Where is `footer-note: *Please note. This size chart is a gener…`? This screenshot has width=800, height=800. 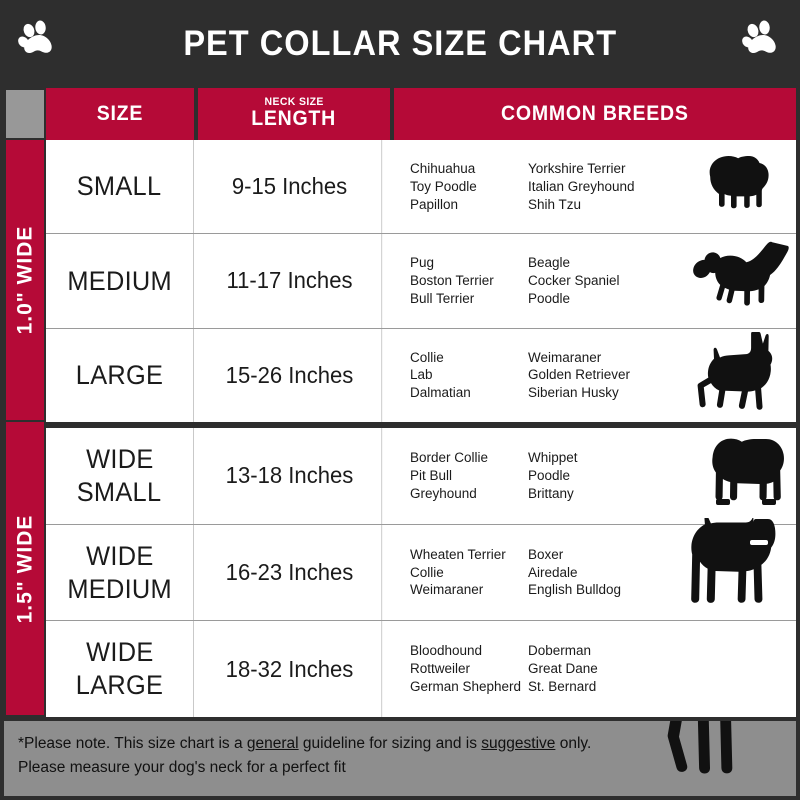 footer-note: *Please note. This size chart is a gener… is located at coordinates (400, 758).